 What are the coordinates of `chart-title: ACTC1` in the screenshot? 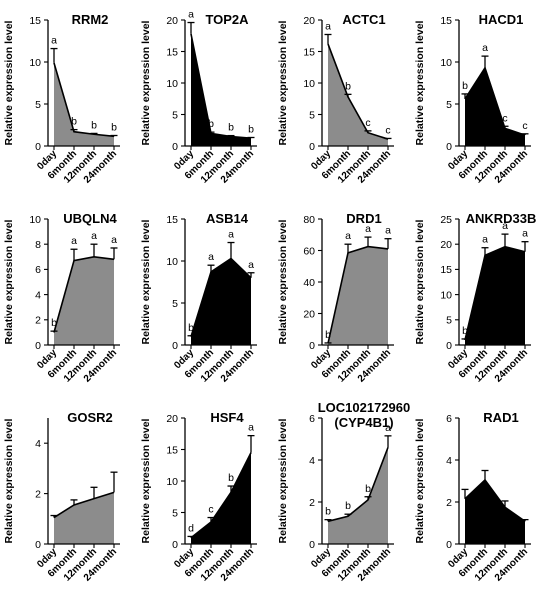 It's located at (363, 19).